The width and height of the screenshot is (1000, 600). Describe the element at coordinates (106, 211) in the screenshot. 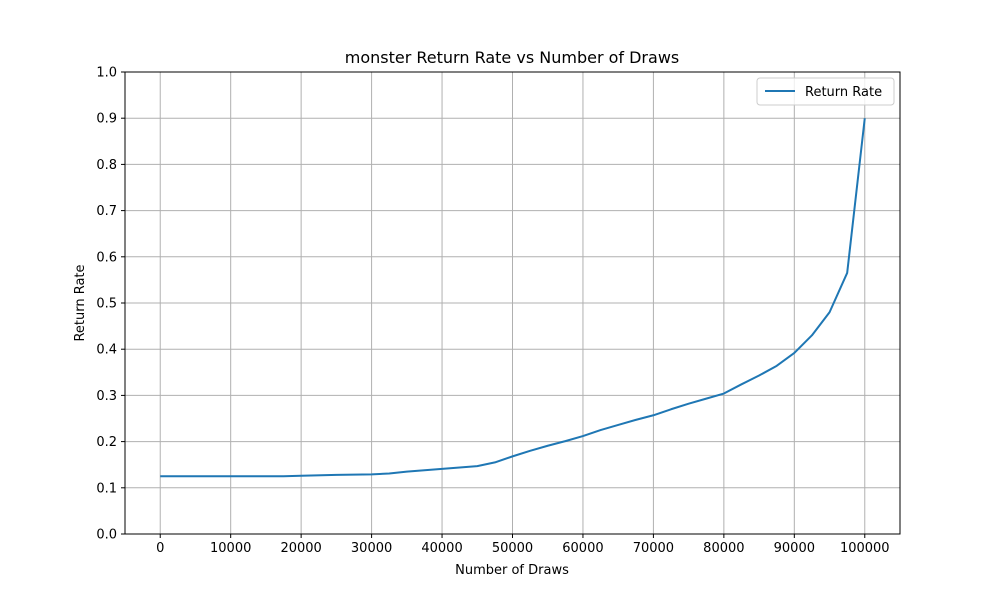

I see `y-tick-label: 0.7` at that location.